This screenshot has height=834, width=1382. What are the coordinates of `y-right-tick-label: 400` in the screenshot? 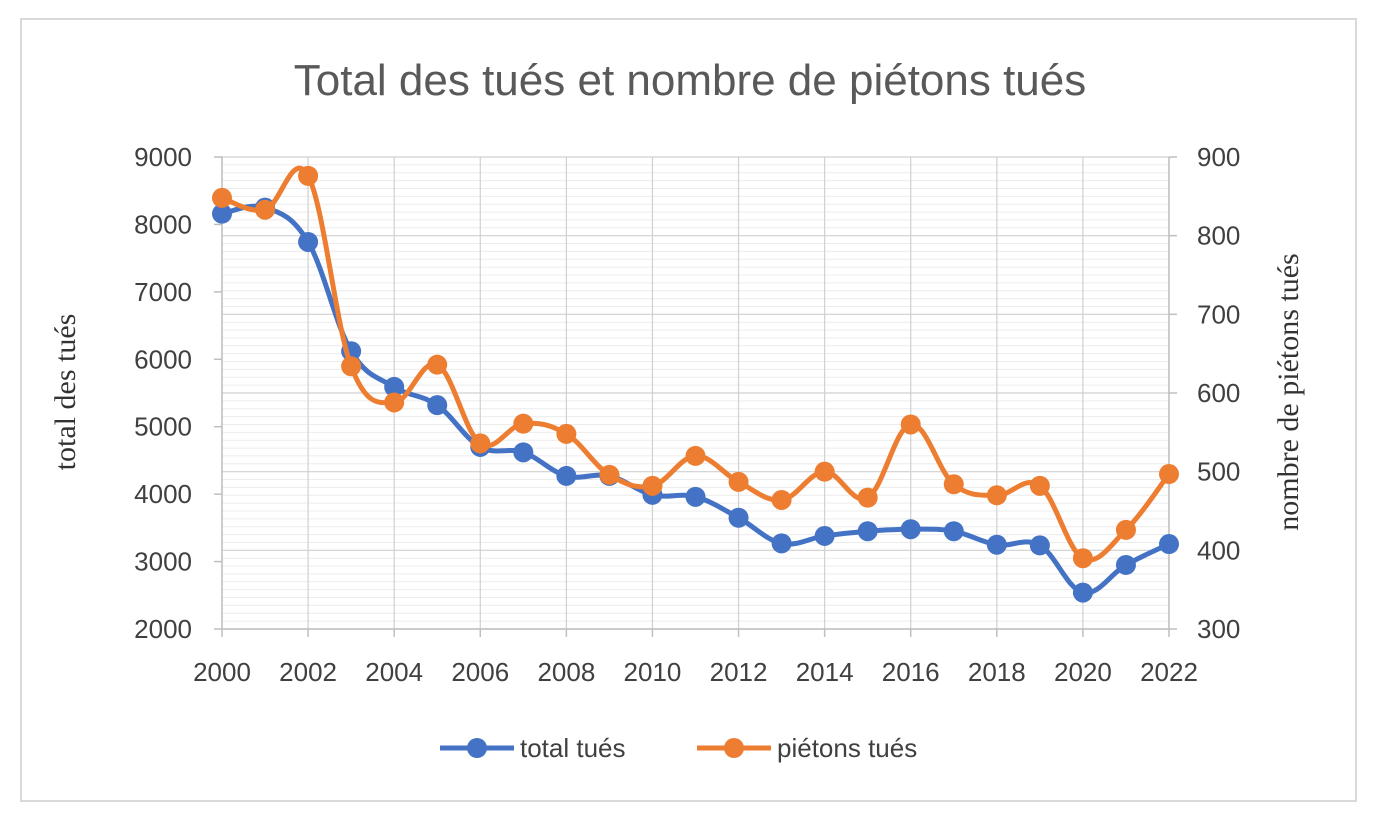 It's located at (1218, 550).